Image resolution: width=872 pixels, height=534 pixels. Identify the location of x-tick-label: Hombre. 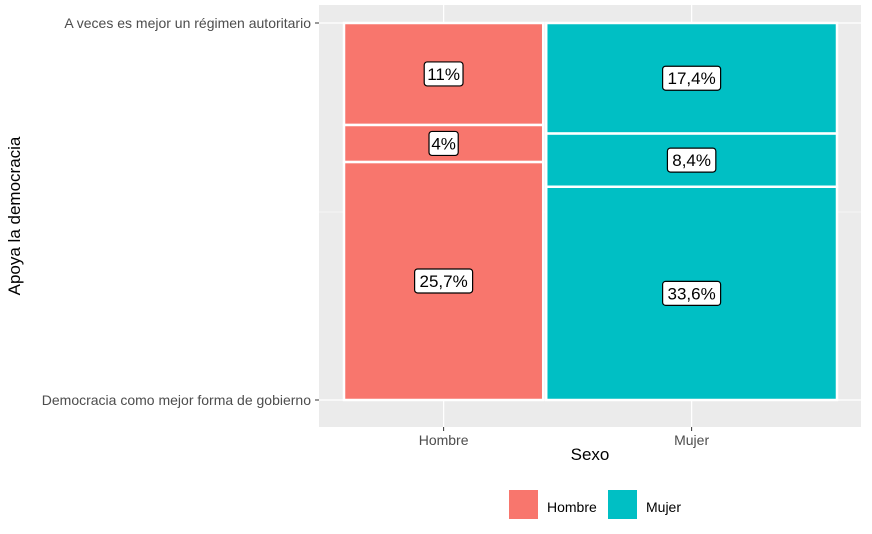
(444, 440).